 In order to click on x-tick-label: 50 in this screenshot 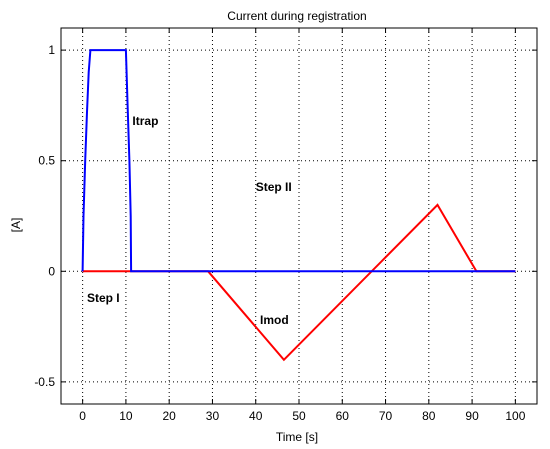, I will do `click(299, 416)`.